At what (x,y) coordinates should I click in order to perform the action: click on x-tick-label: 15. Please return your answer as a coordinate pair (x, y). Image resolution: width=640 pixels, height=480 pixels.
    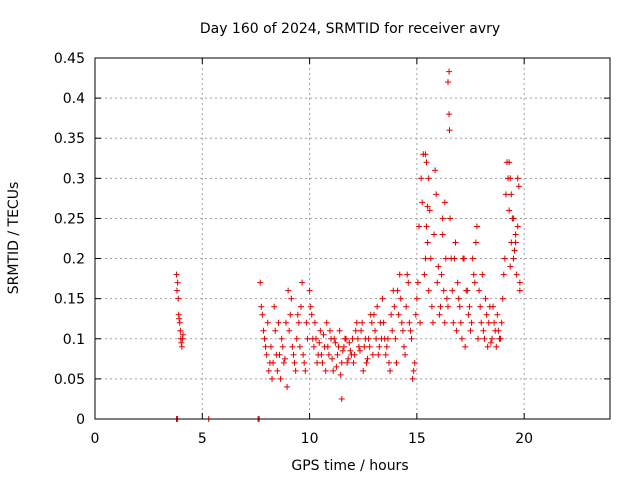
    Looking at the image, I should click on (417, 439).